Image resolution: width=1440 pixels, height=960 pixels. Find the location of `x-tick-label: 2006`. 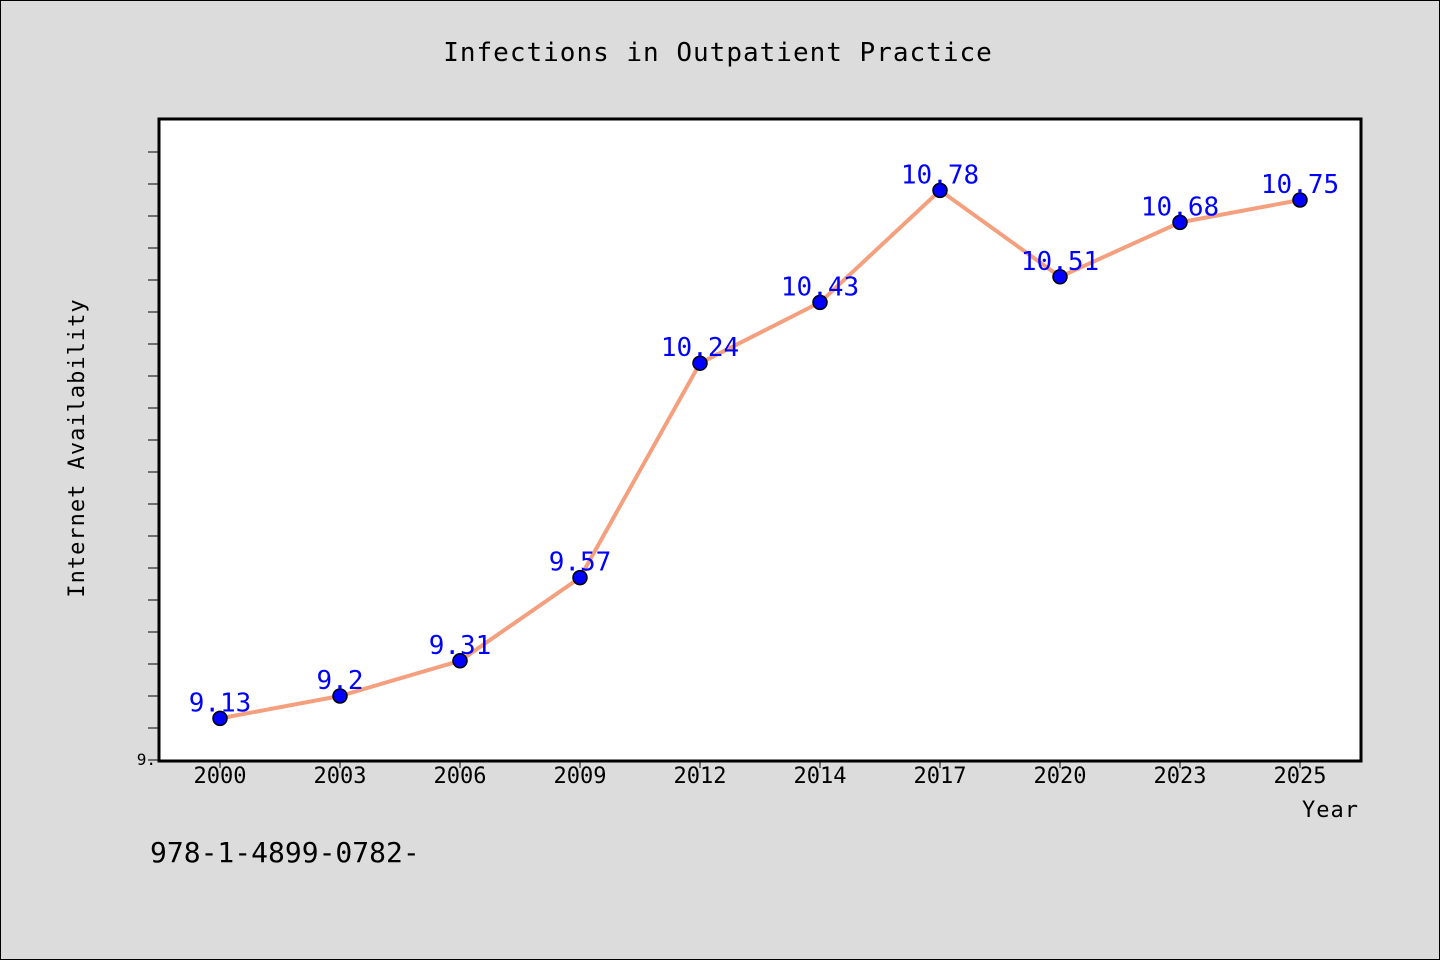

x-tick-label: 2006 is located at coordinates (460, 776).